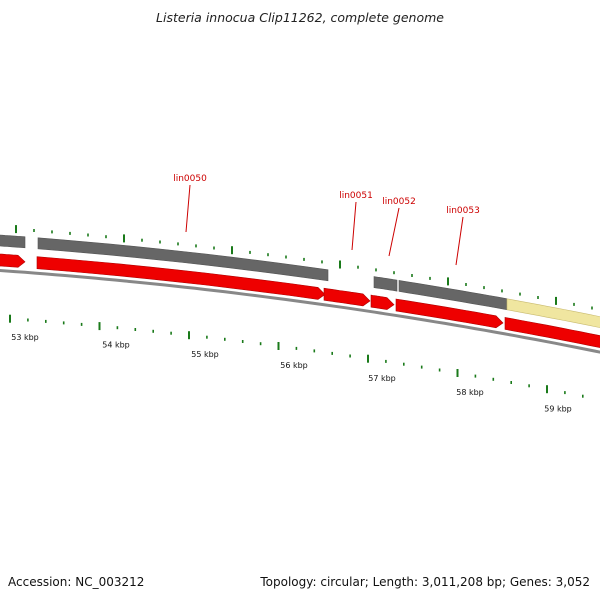  What do you see at coordinates (470, 392) in the screenshot?
I see `scale-label: 58 kbp` at bounding box center [470, 392].